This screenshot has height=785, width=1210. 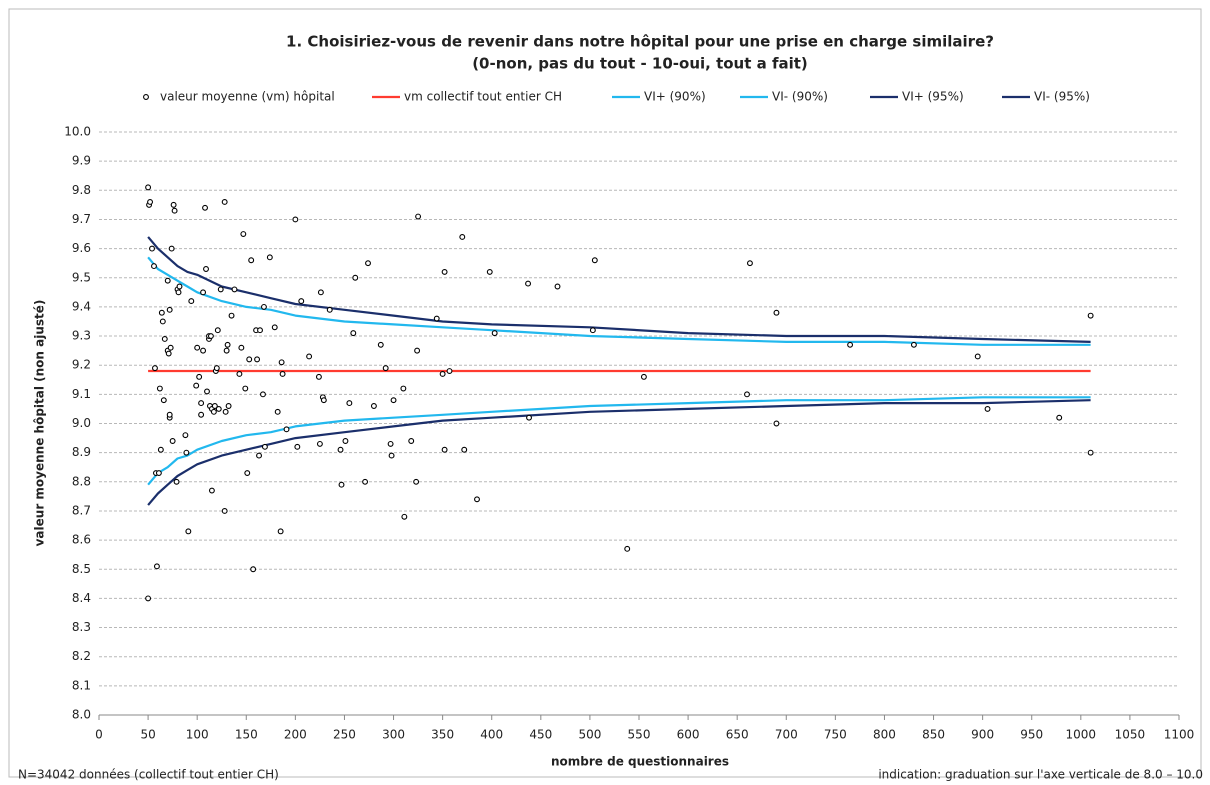 I want to click on y-tick-label: 8.0, so click(x=81, y=715).